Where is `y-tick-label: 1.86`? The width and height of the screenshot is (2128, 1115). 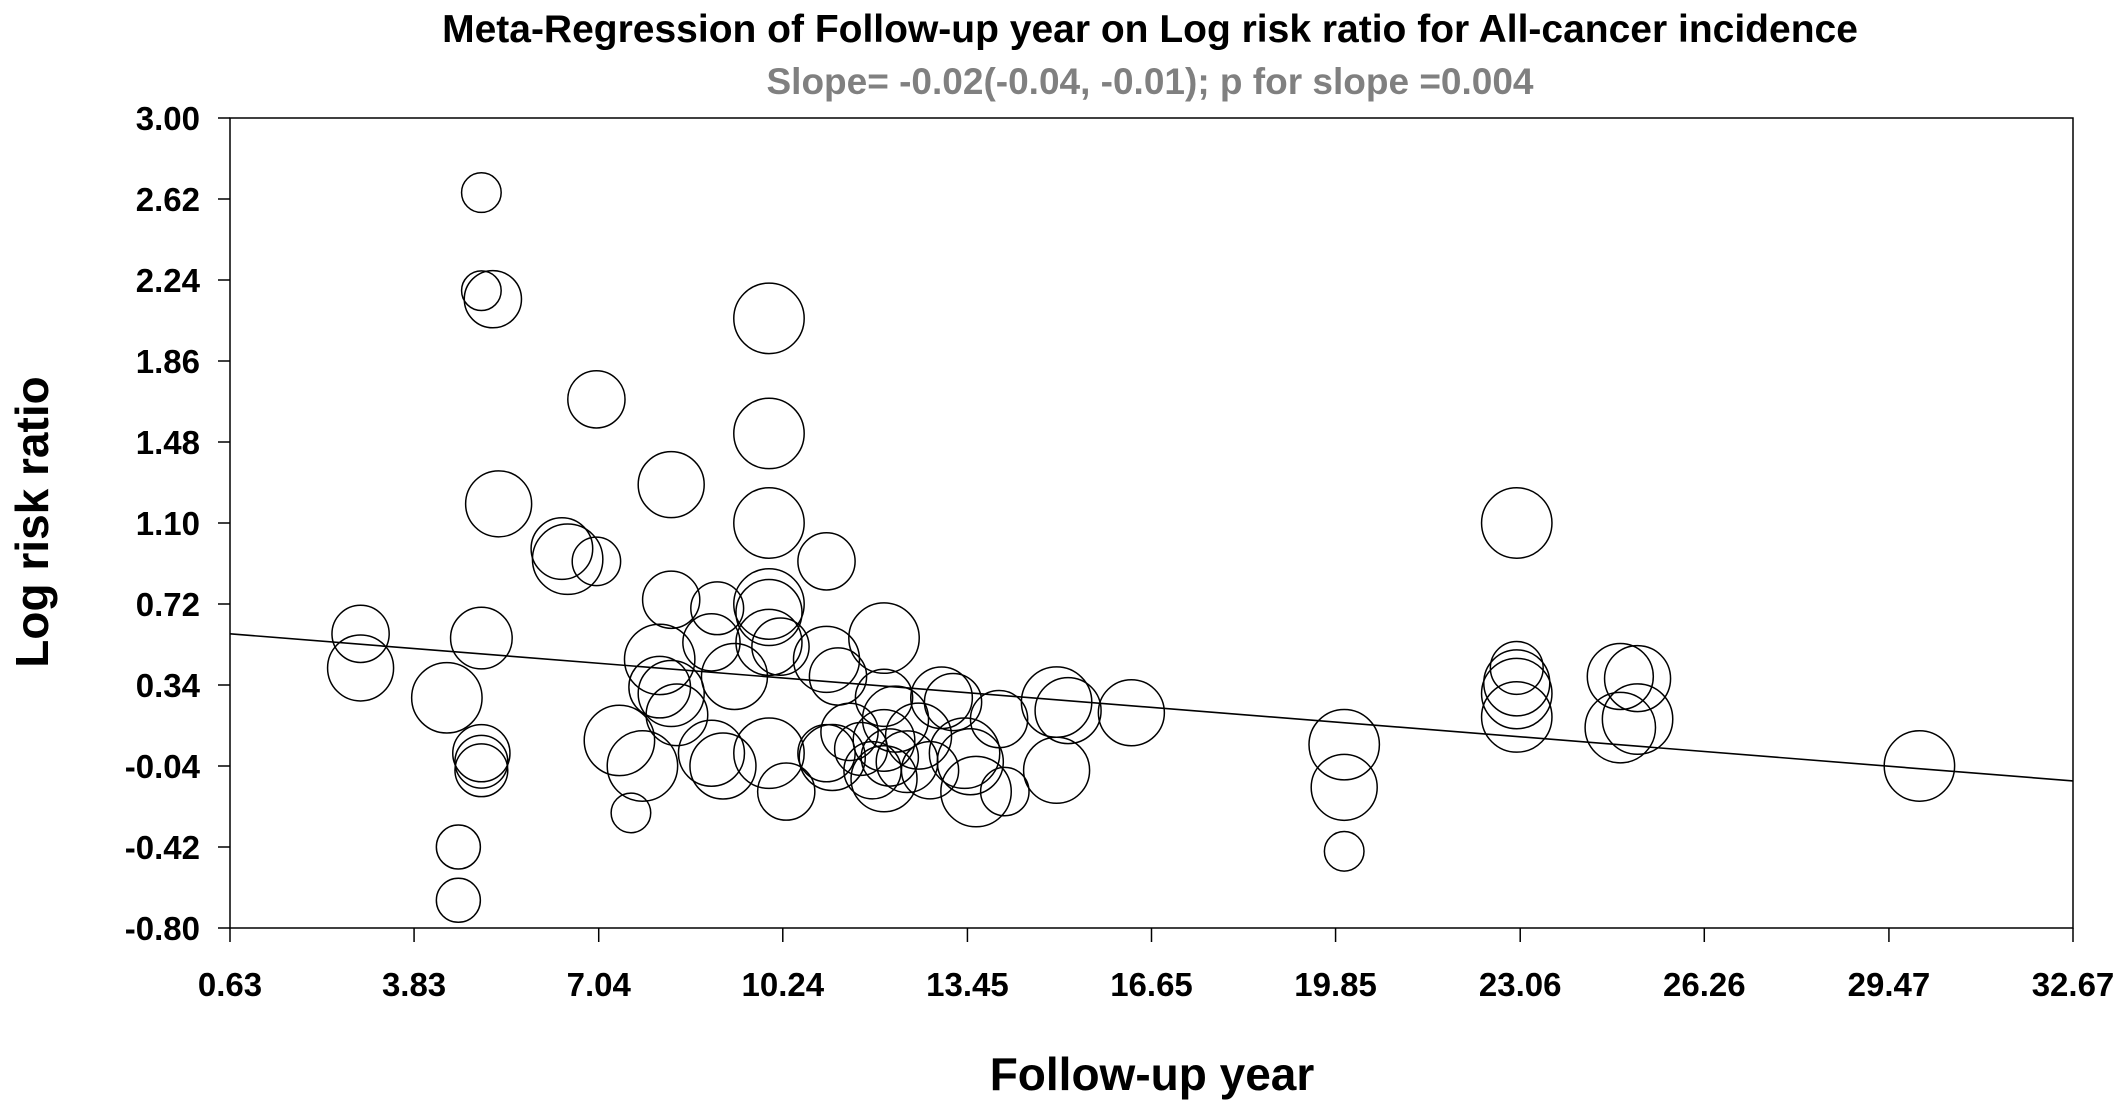
y-tick-label: 1.86 is located at coordinates (168, 361).